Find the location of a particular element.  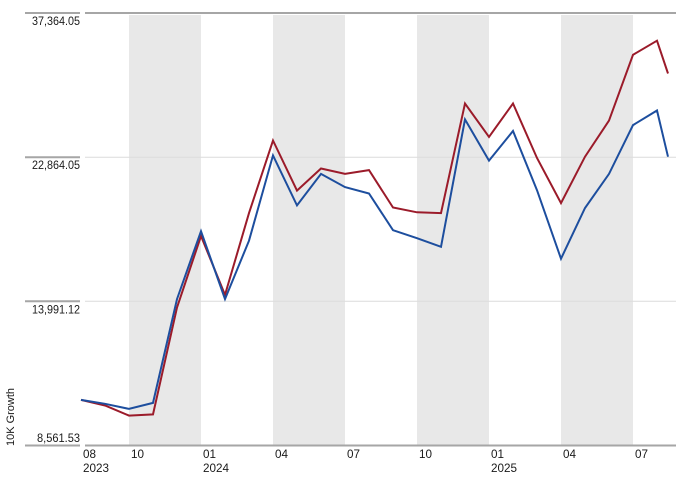

x-year-label: 2025 is located at coordinates (504, 469).